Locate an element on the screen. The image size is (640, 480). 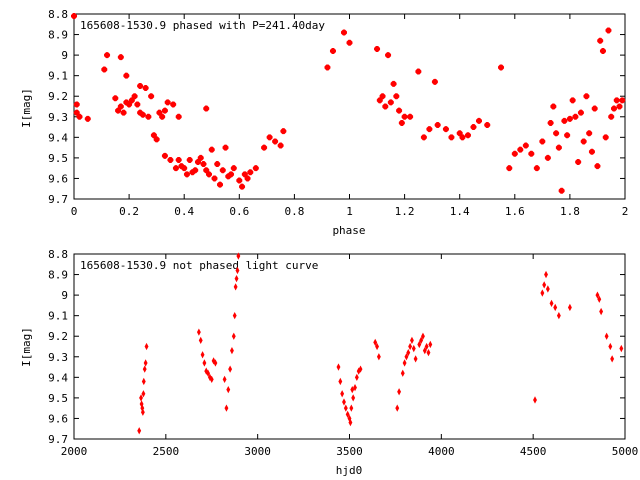
phased-x-tick-label: 0.6 is located at coordinates (239, 211).